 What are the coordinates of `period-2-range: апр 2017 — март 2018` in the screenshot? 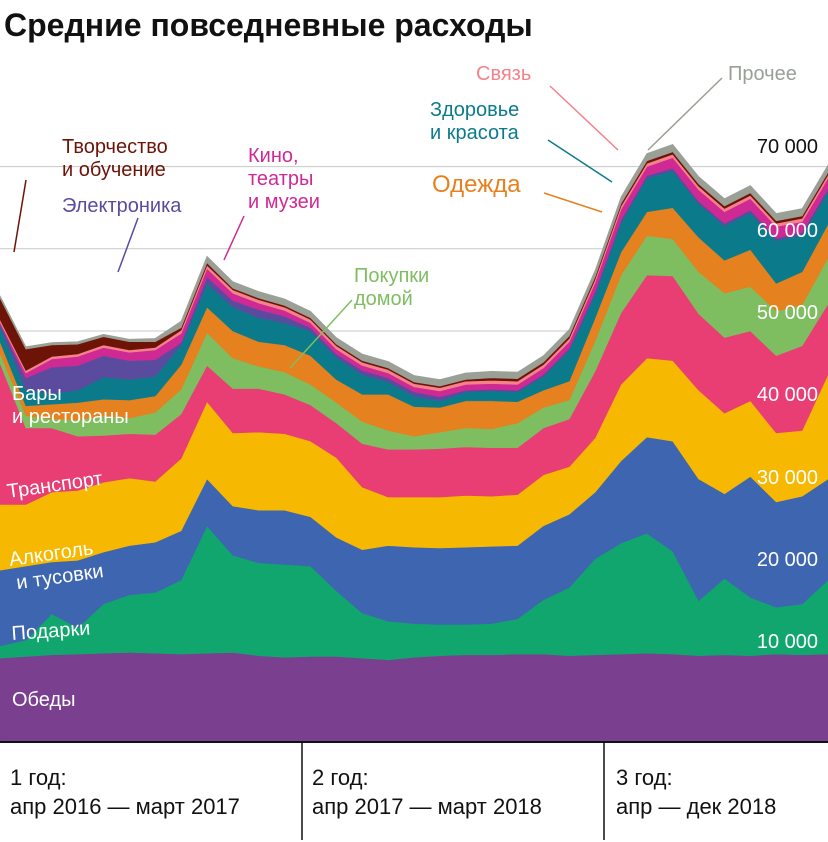 It's located at (427, 806).